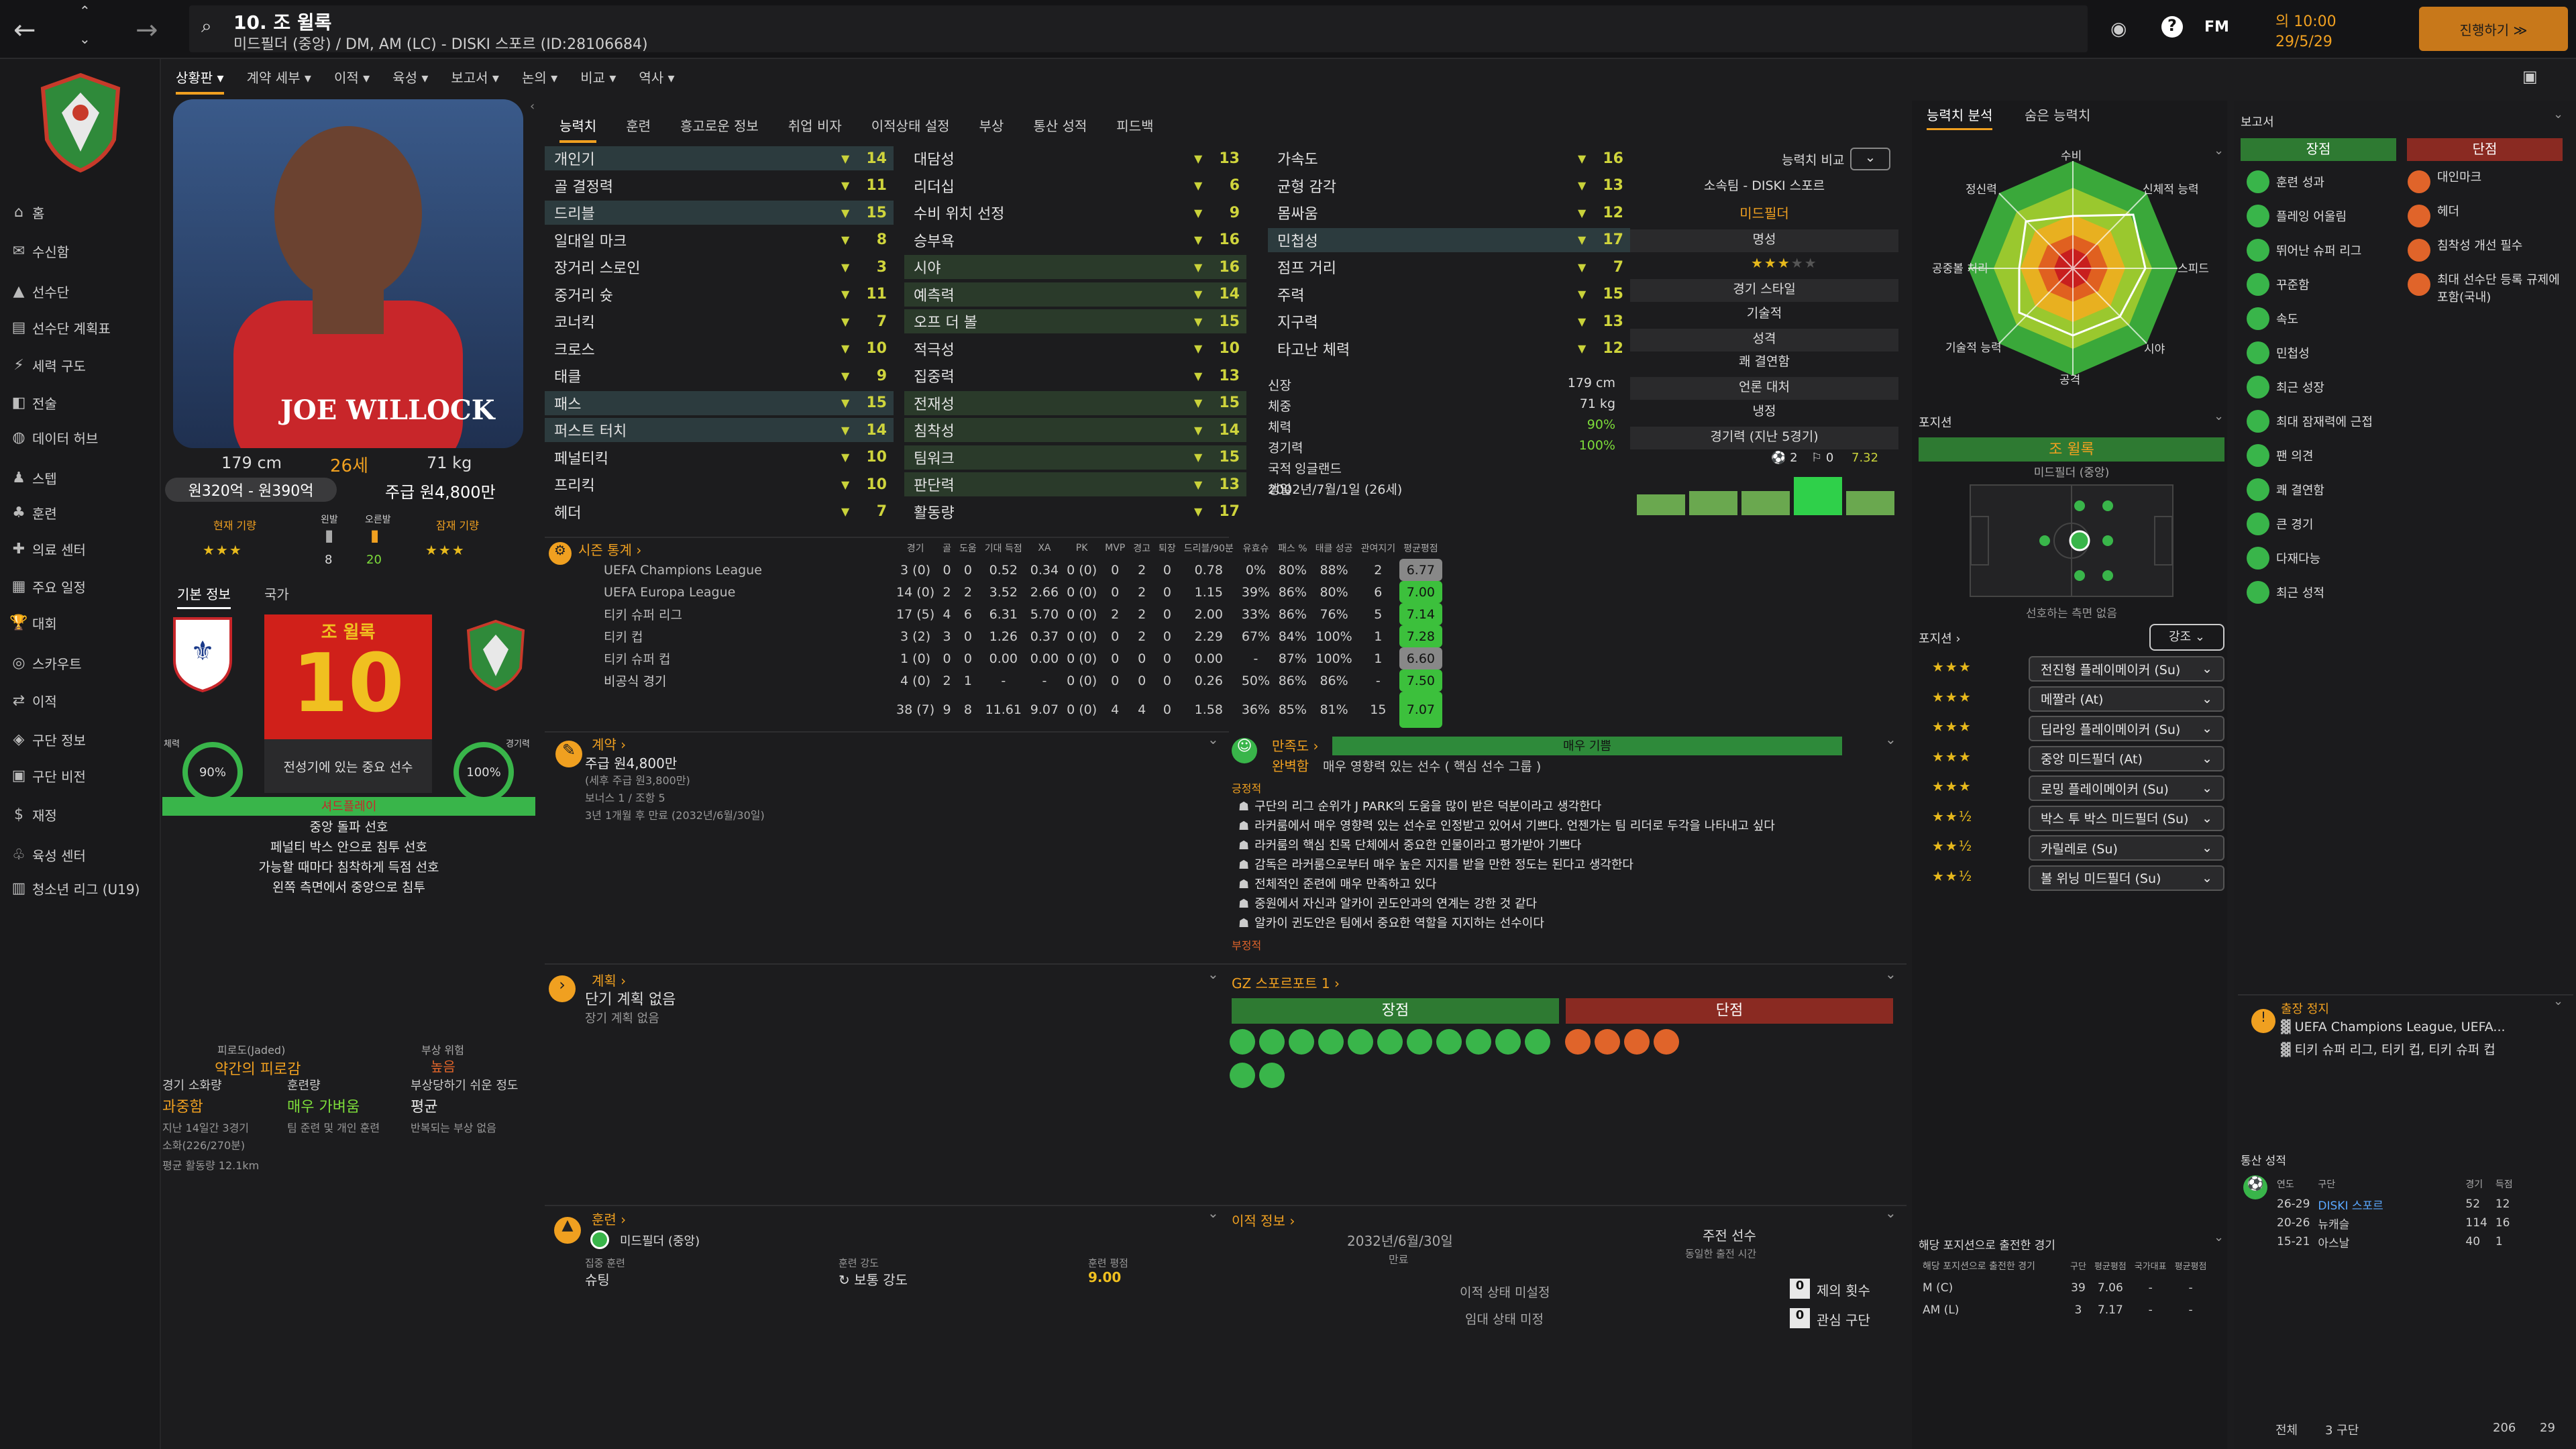  What do you see at coordinates (2493, 29) in the screenshot?
I see `continue-button: 진행하기 ≫` at bounding box center [2493, 29].